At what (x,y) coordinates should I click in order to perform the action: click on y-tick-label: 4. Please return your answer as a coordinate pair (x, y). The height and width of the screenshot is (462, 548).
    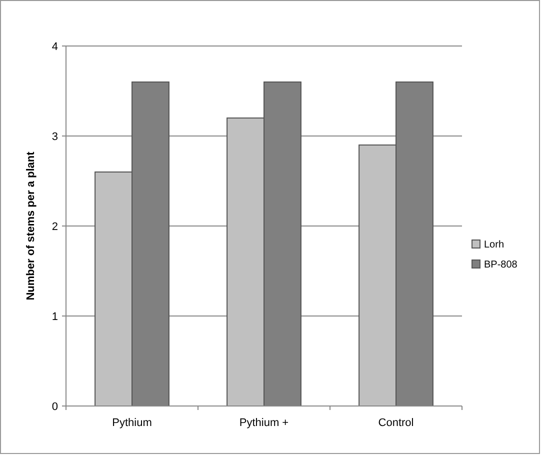
    Looking at the image, I should click on (55, 46).